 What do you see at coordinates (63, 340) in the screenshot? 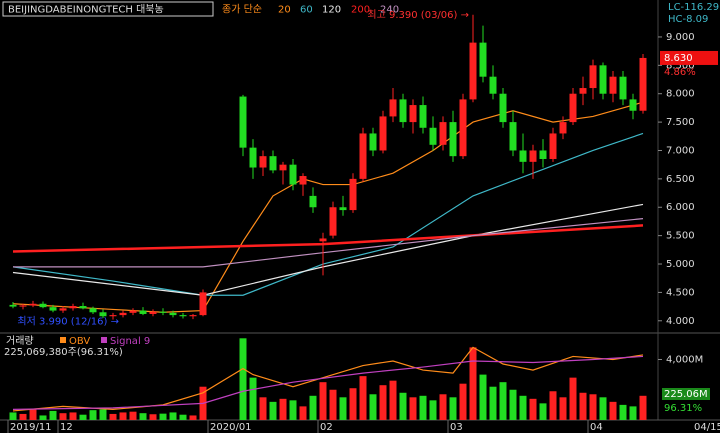
I see `legend-swatch` at bounding box center [63, 340].